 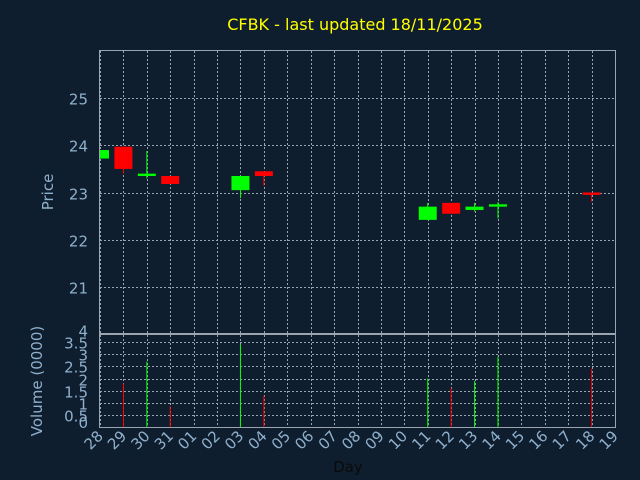 I want to click on x-tick-label: 12, so click(x=445, y=440).